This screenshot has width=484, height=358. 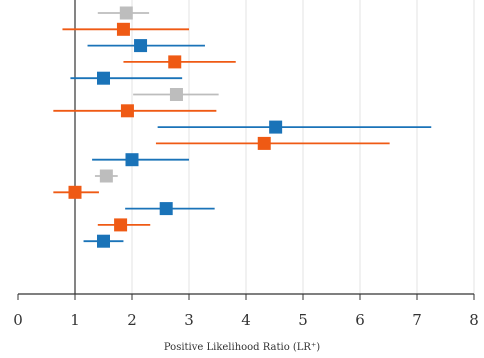 What do you see at coordinates (246, 320) in the screenshot?
I see `x-tick-label: 4` at bounding box center [246, 320].